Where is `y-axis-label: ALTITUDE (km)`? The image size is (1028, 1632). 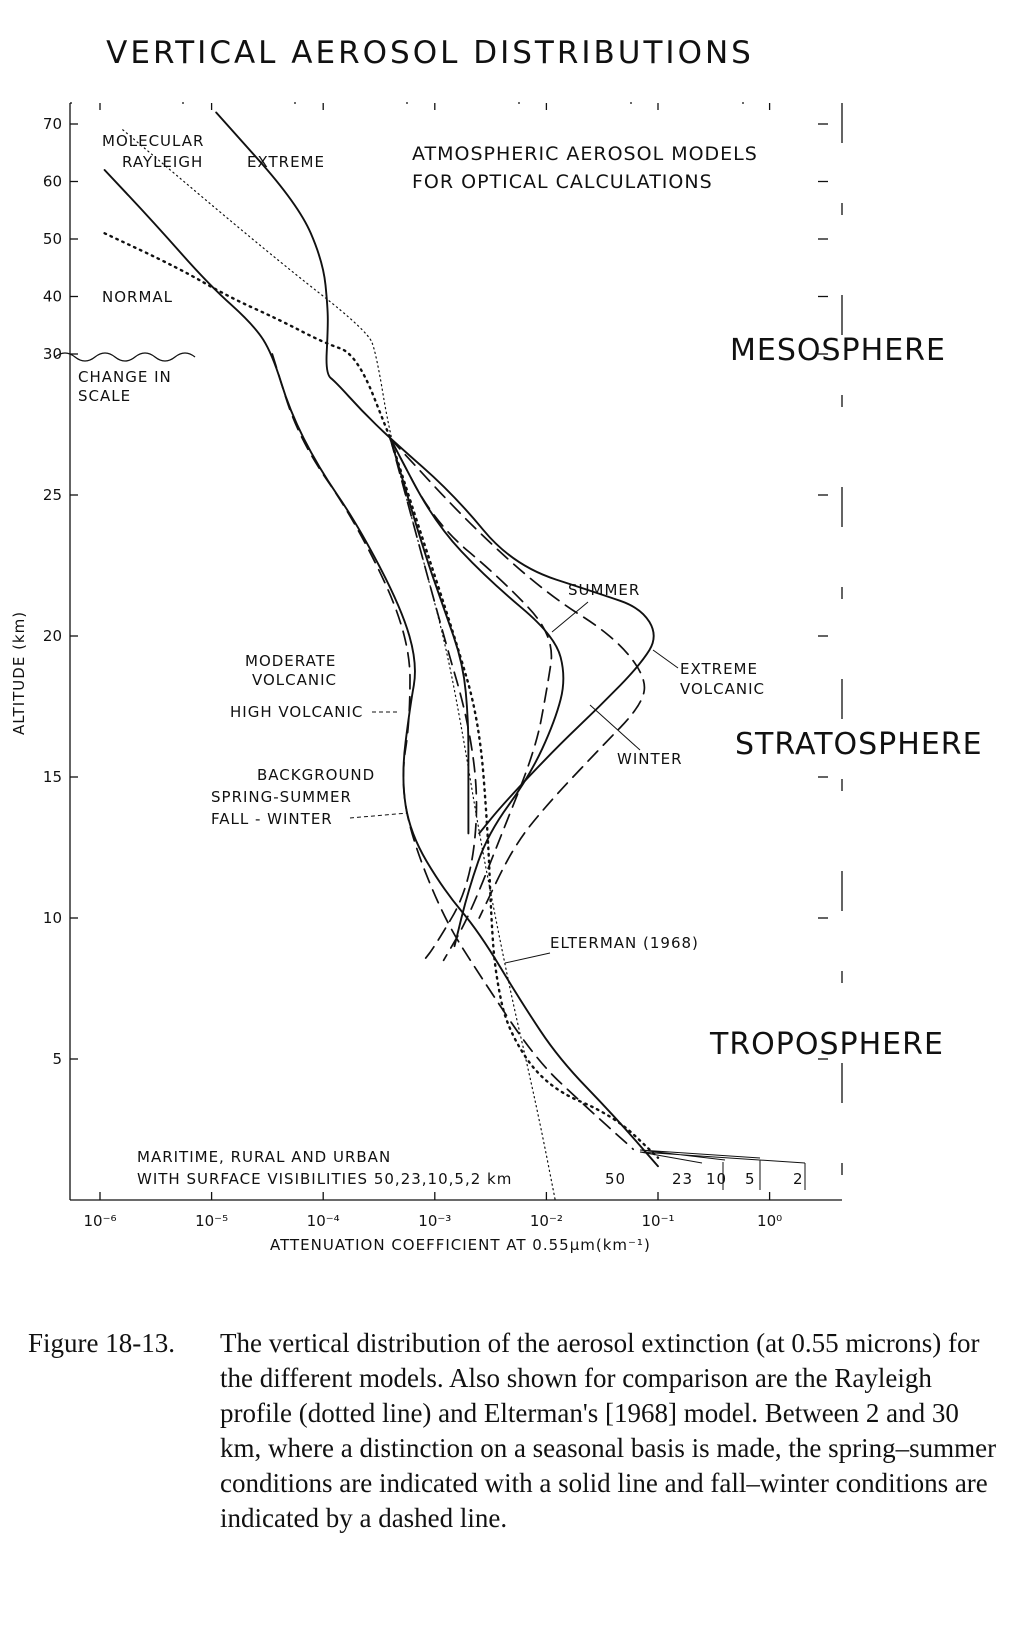 y-axis-label: ALTITUDE (km) is located at coordinates (19, 673).